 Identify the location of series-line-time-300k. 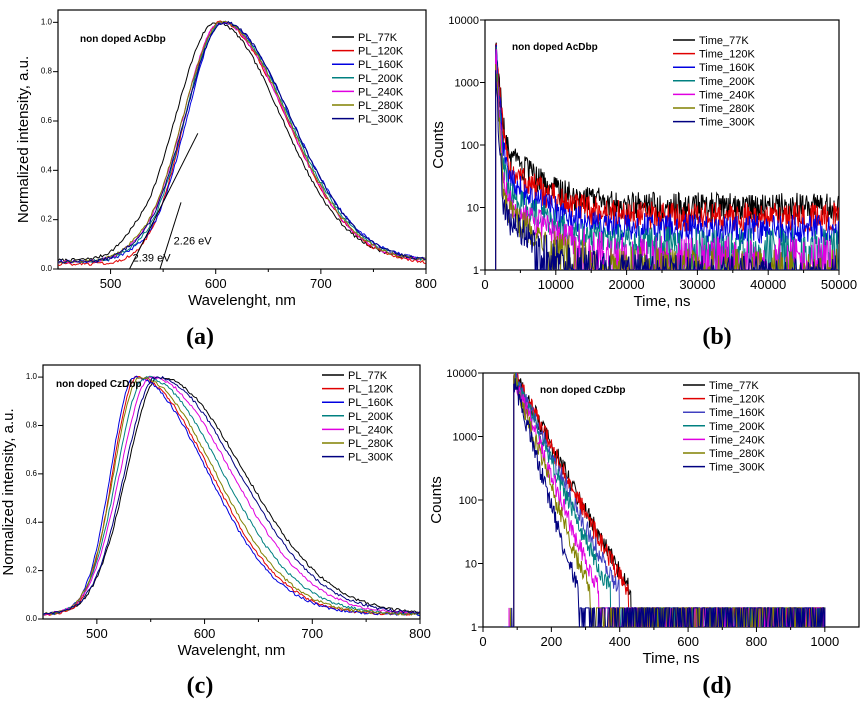
(664, 502).